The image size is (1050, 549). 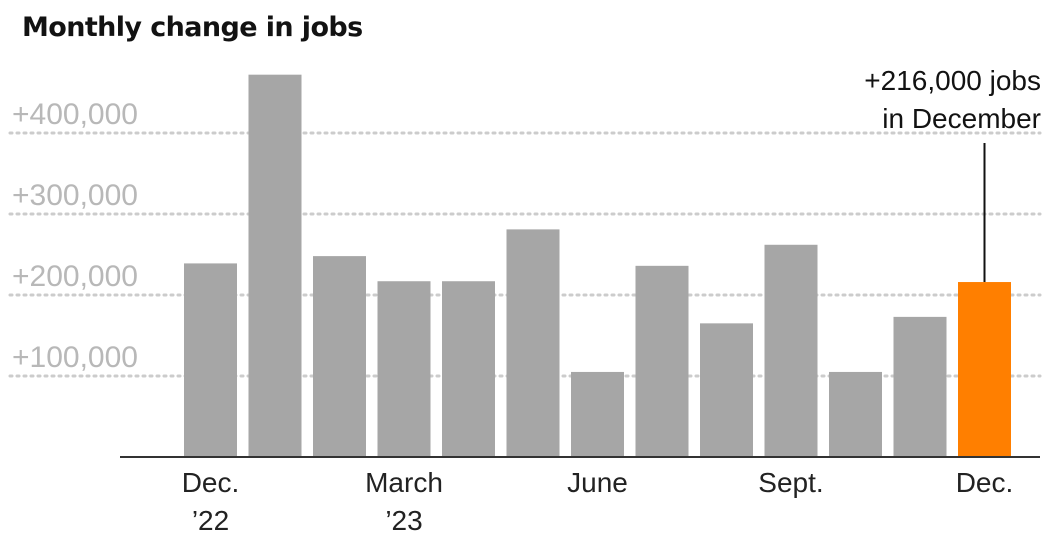 I want to click on y-tick-label: +200,000, so click(x=75, y=276).